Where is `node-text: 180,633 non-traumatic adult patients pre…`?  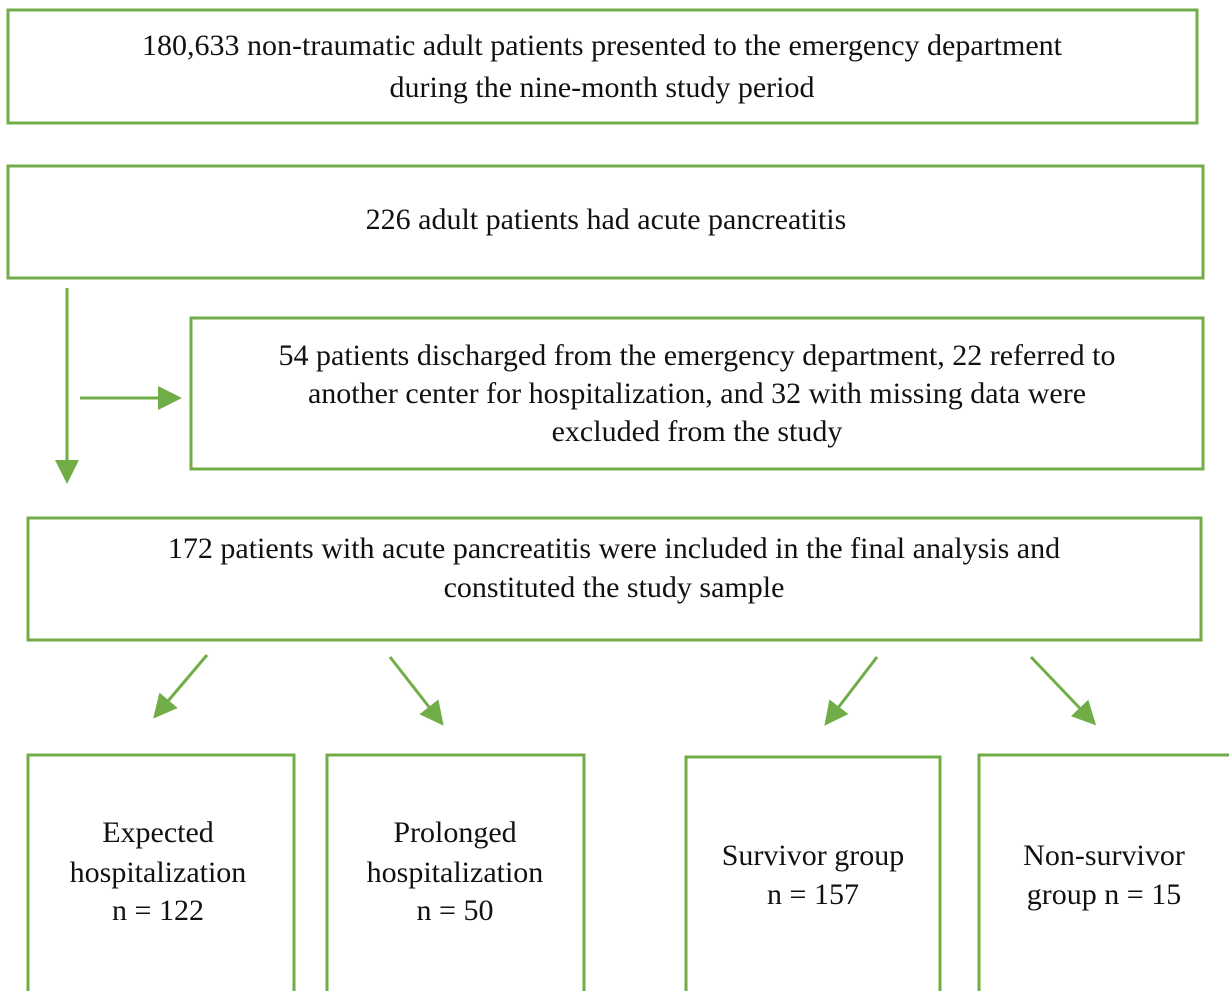
node-text: 180,633 non-traumatic adult patients pre… is located at coordinates (602, 45).